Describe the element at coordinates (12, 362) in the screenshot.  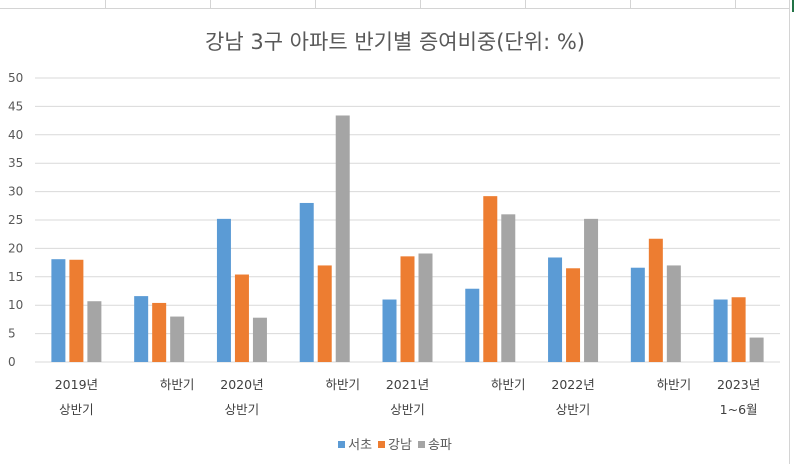
I see `y-tick-label: 0` at that location.